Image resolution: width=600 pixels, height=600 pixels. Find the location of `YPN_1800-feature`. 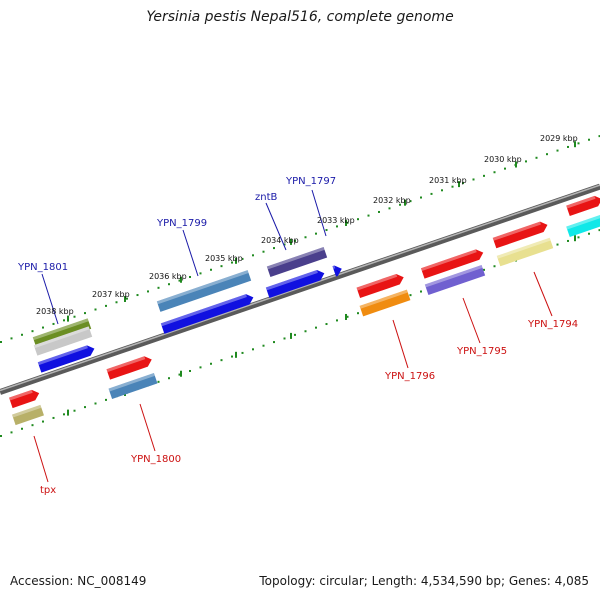

YPN_1800-feature is located at coordinates (133, 386).